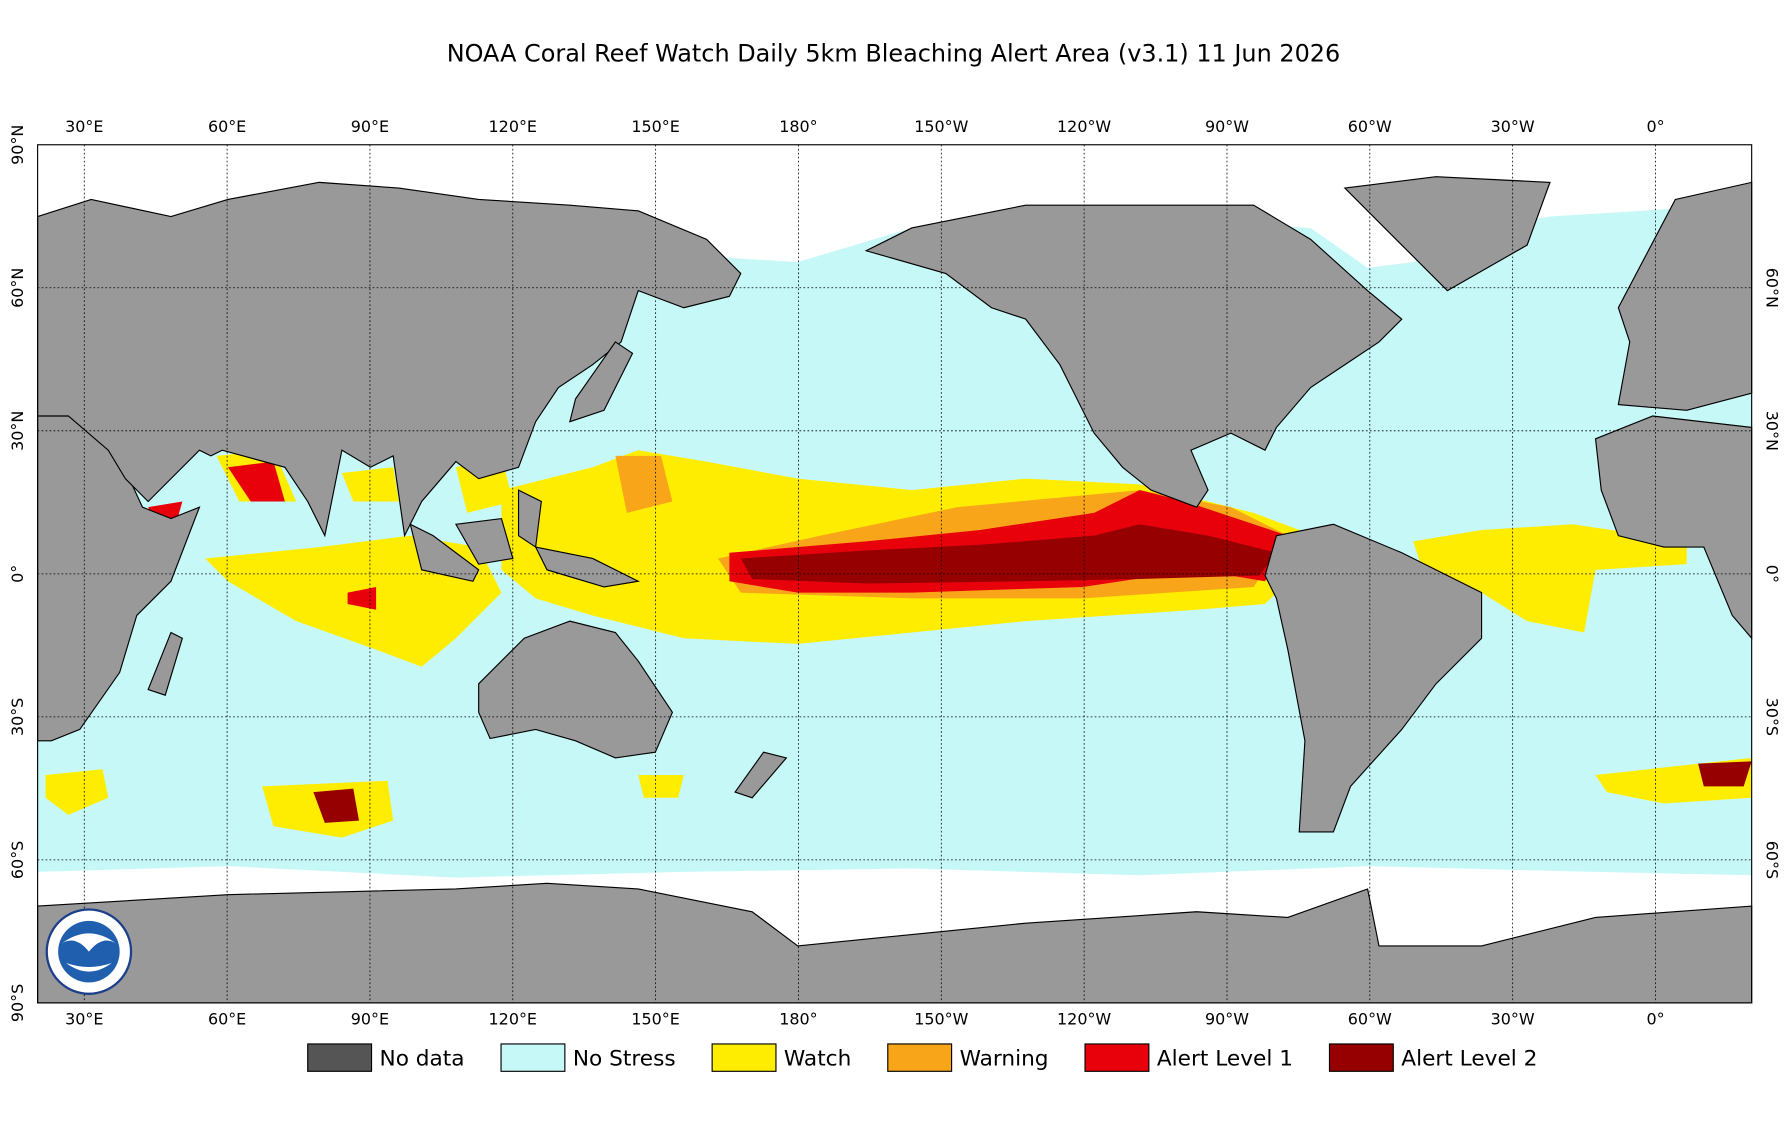 This screenshot has height=1129, width=1787. What do you see at coordinates (227, 126) in the screenshot?
I see `lon-label-top: 60°E` at bounding box center [227, 126].